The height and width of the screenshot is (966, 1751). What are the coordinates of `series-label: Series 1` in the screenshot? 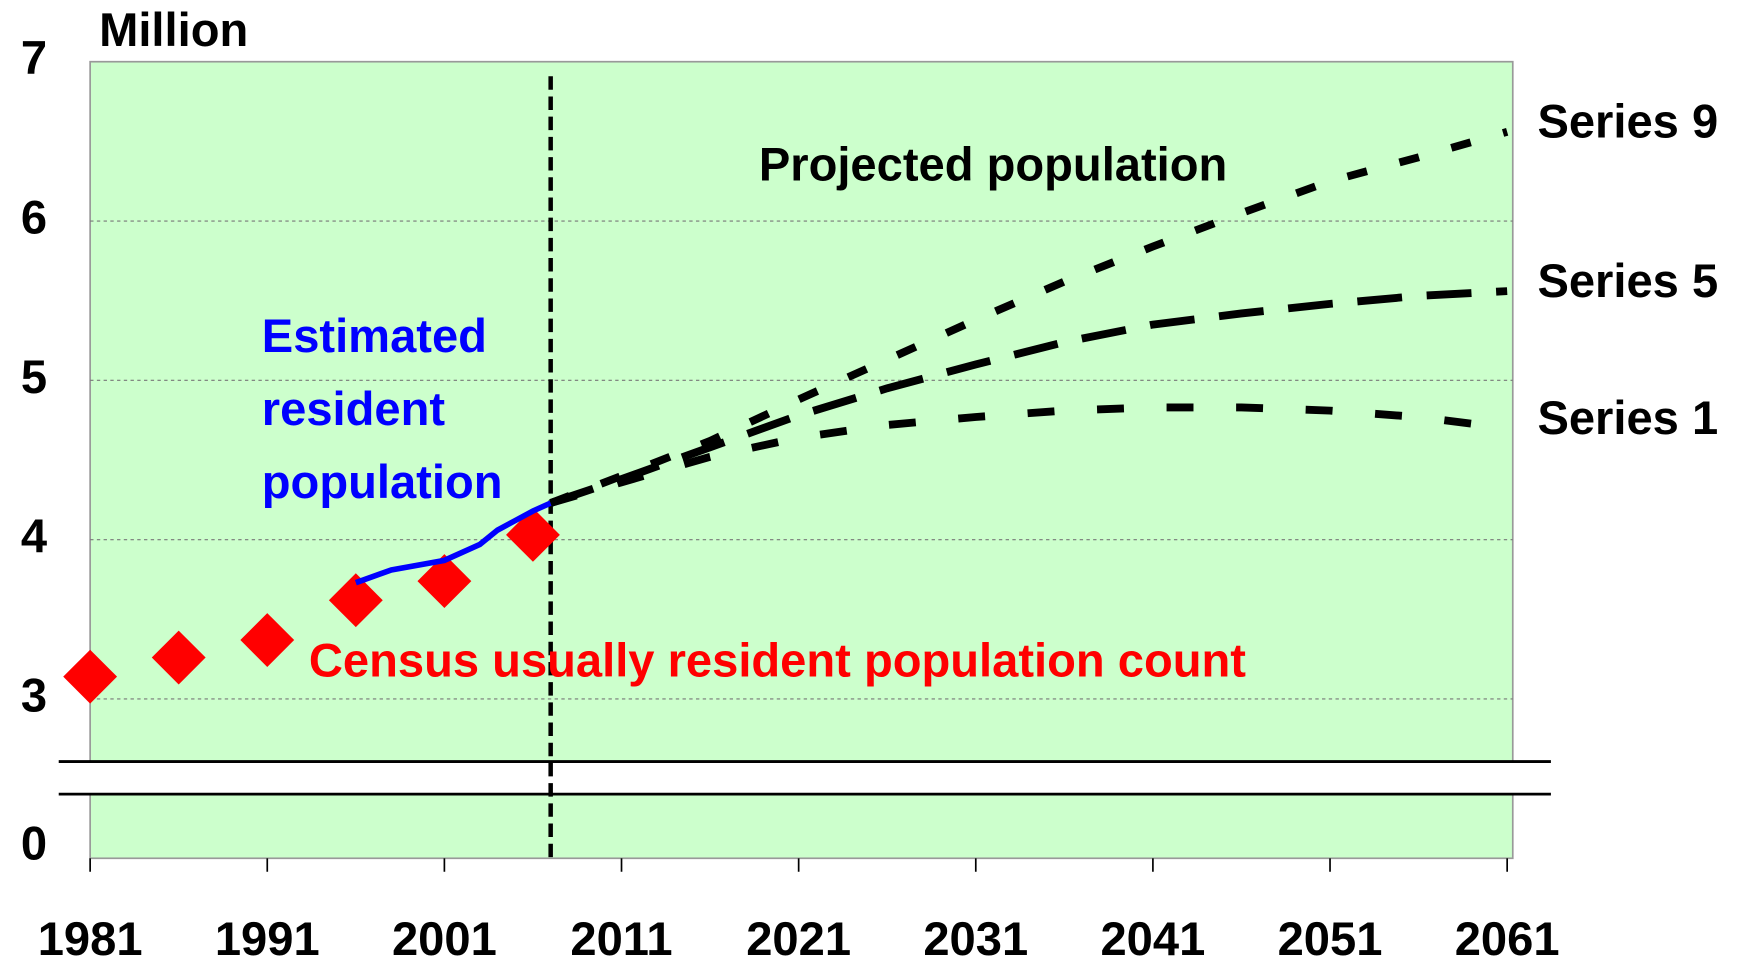 It's located at (1627, 417).